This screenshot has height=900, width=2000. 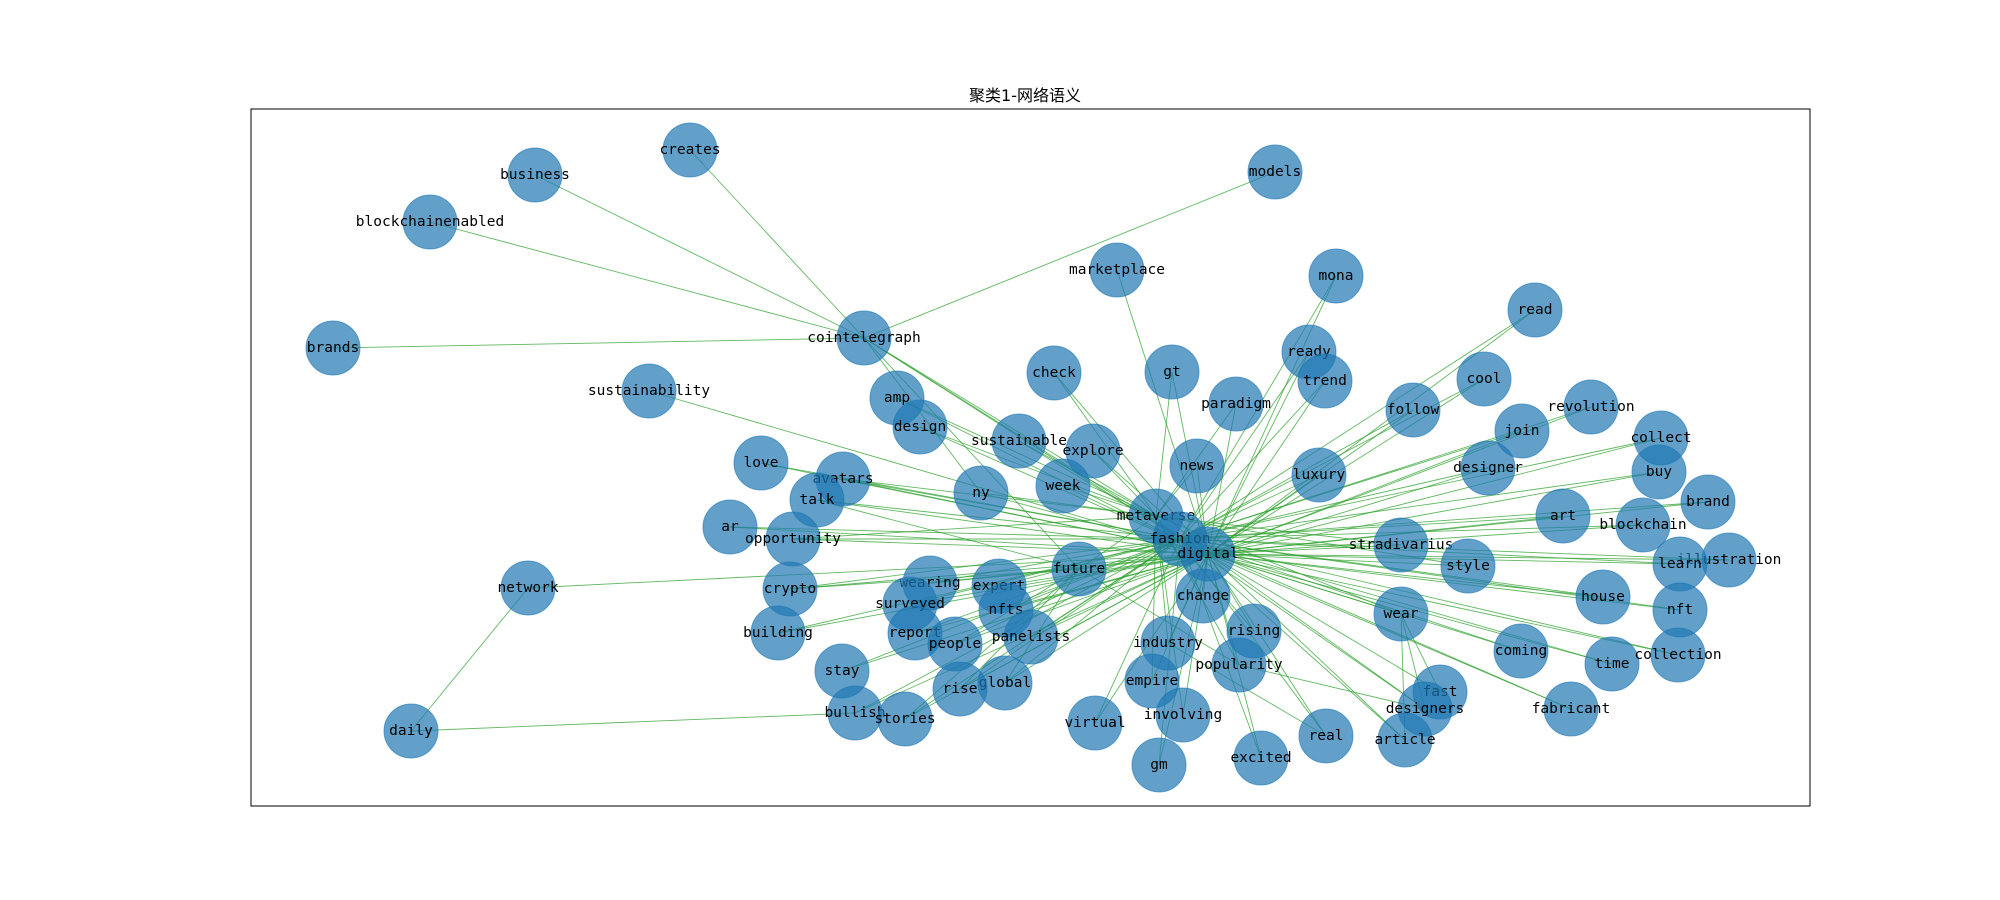 I want to click on node-rise: rise, so click(x=960, y=689).